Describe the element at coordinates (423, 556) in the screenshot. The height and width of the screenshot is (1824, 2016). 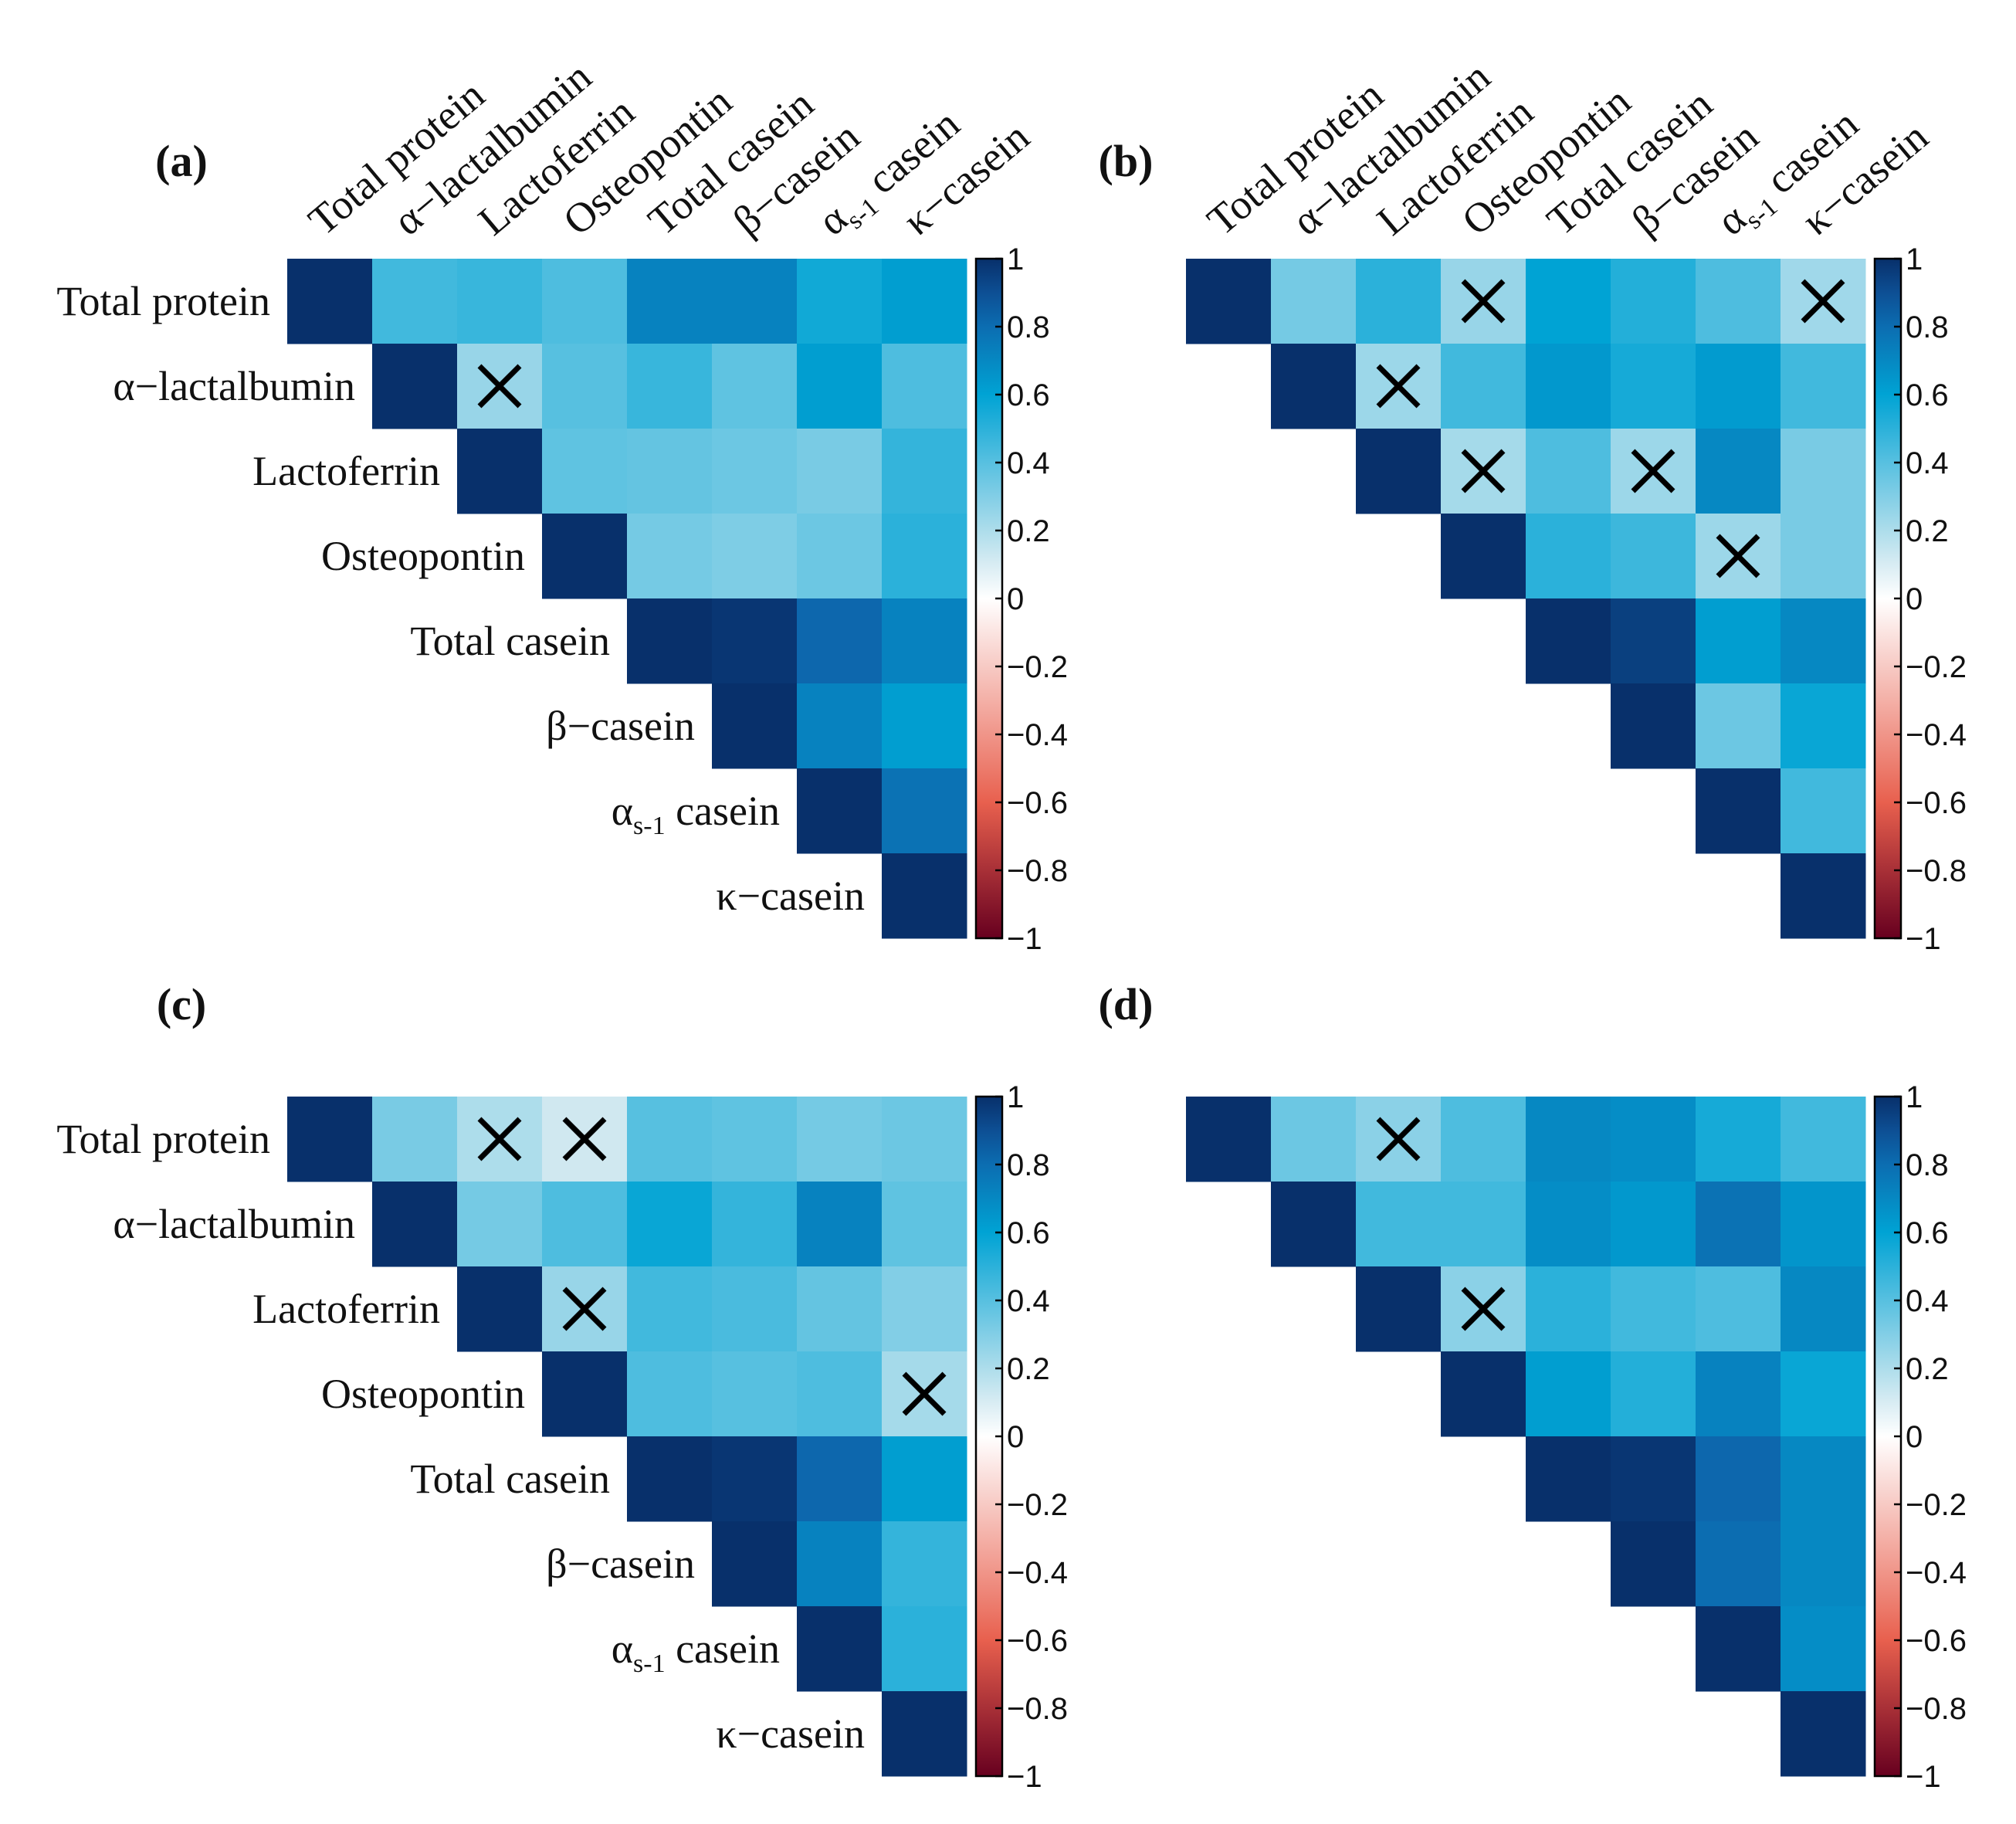
I see `row-label: Osteopontin` at that location.